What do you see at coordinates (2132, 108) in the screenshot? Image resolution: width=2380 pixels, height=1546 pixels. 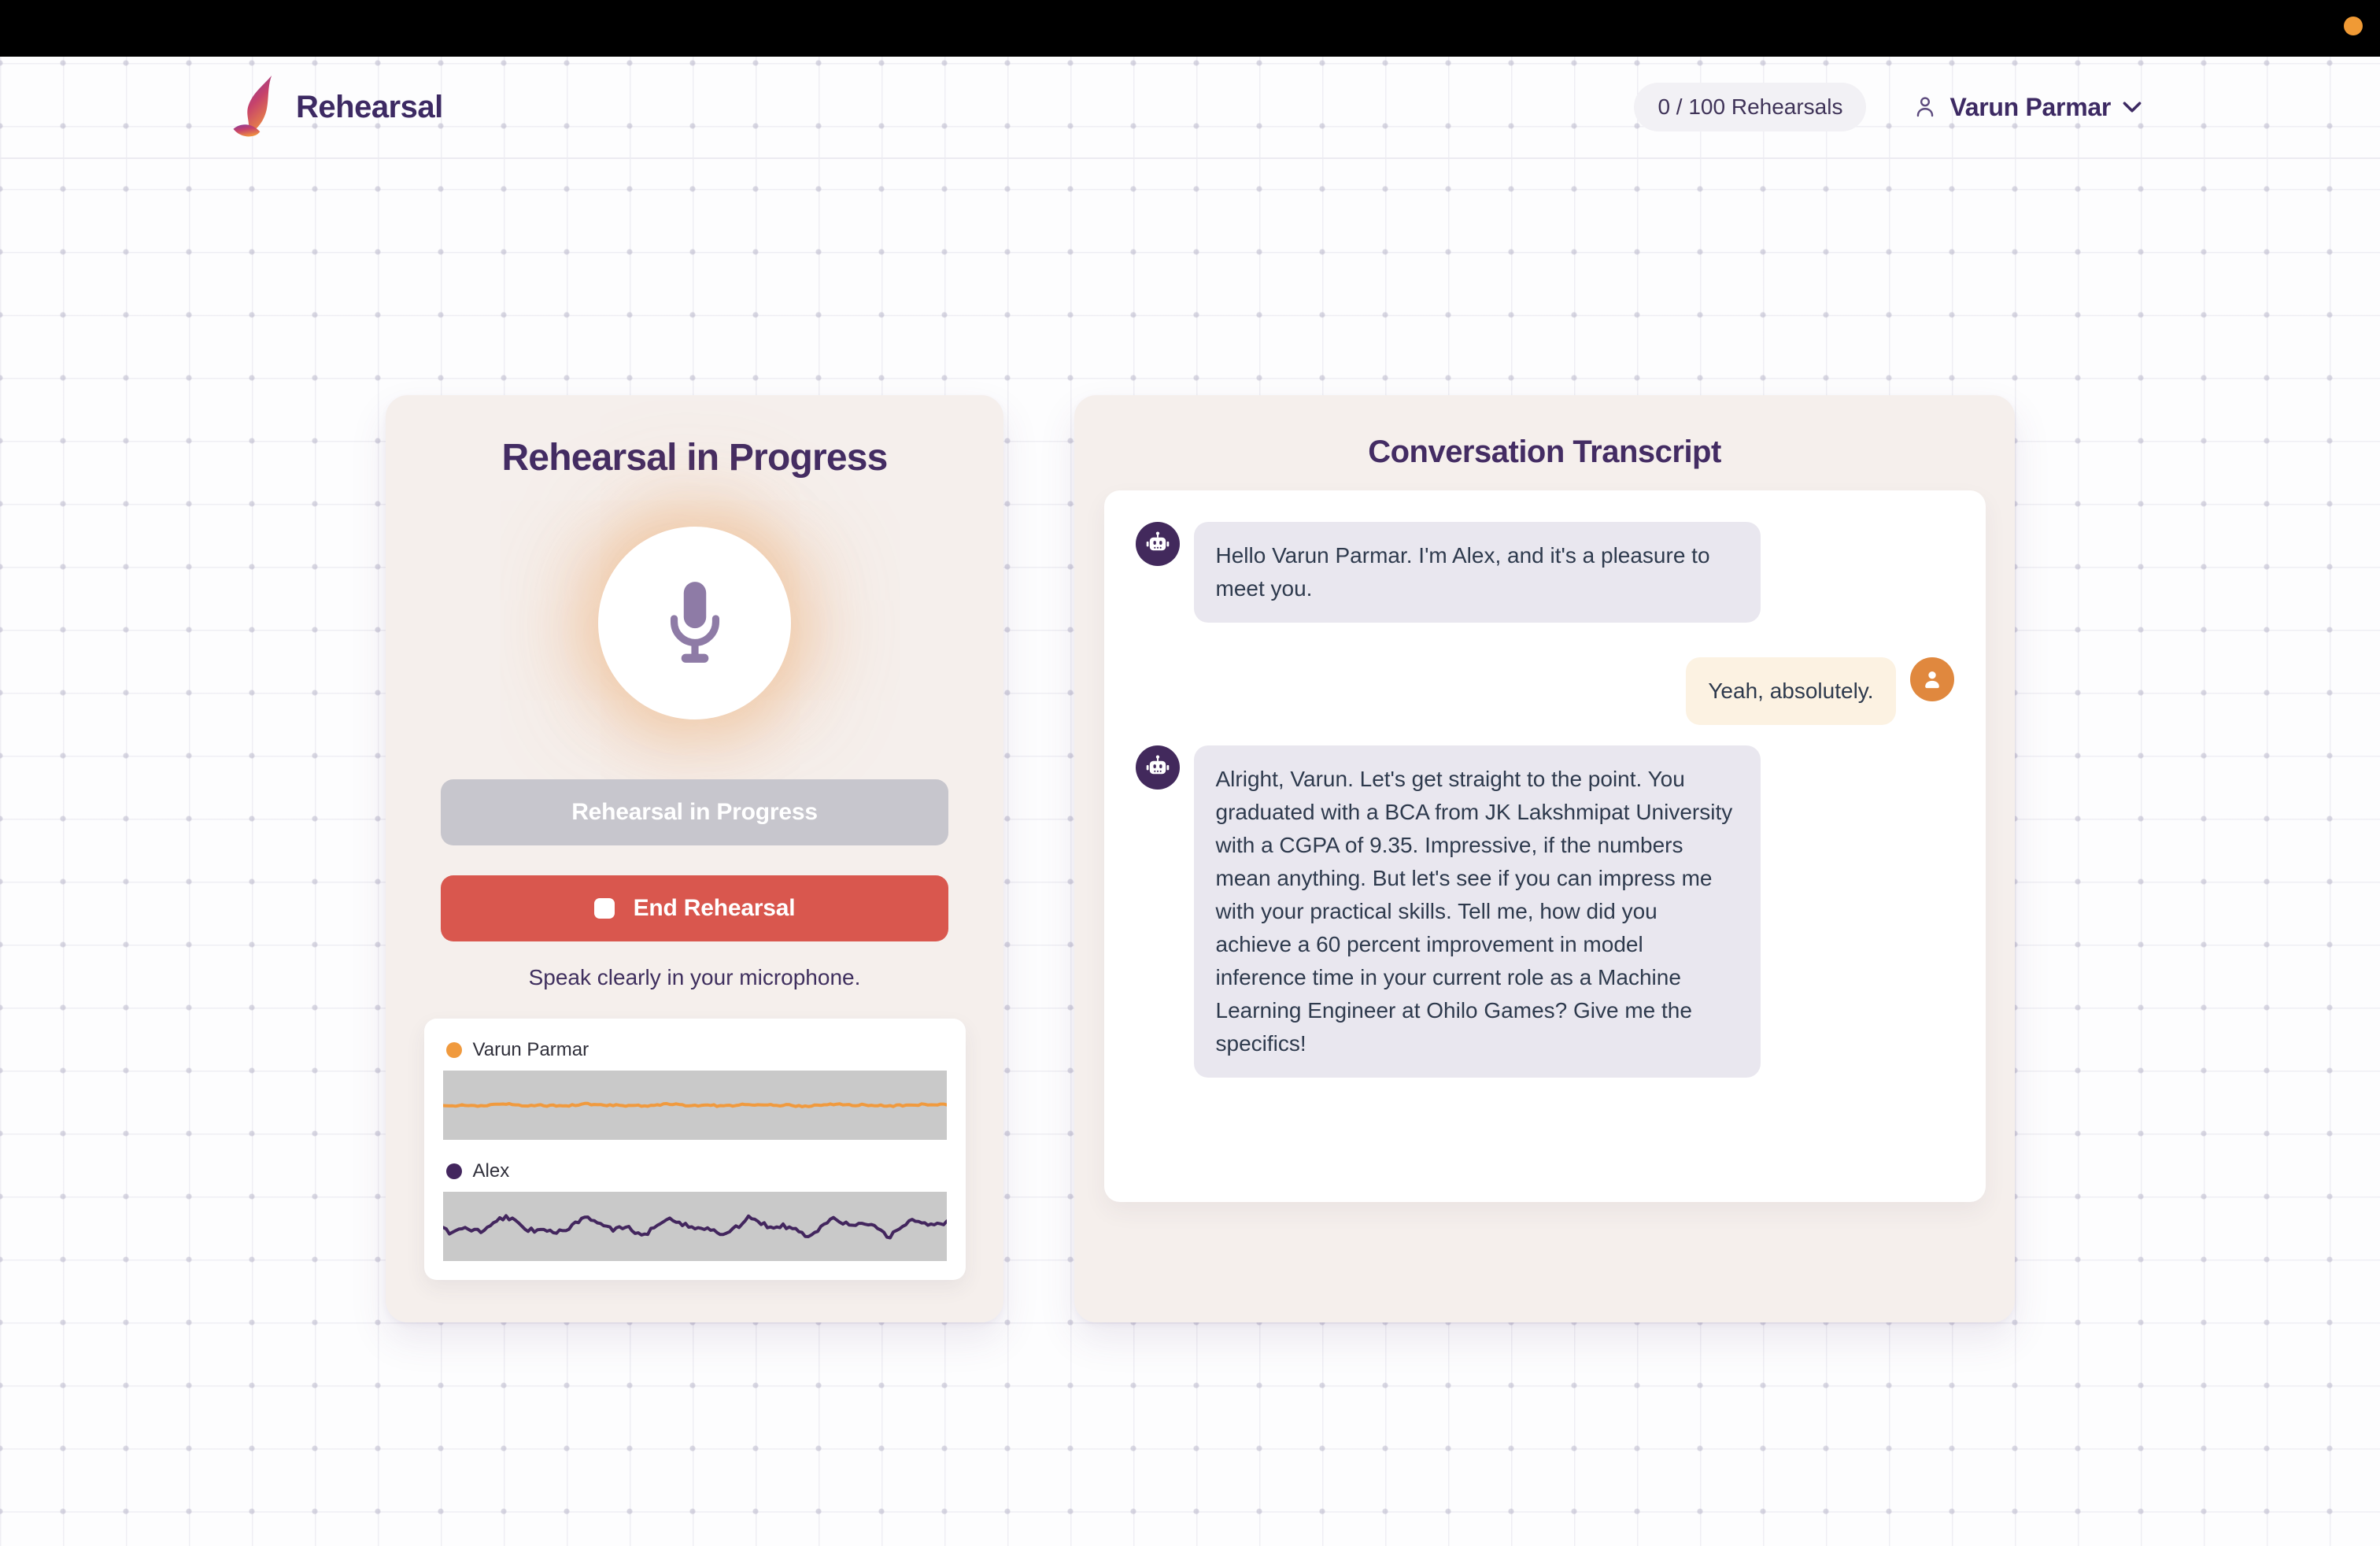 I see `chevron-down-icon` at bounding box center [2132, 108].